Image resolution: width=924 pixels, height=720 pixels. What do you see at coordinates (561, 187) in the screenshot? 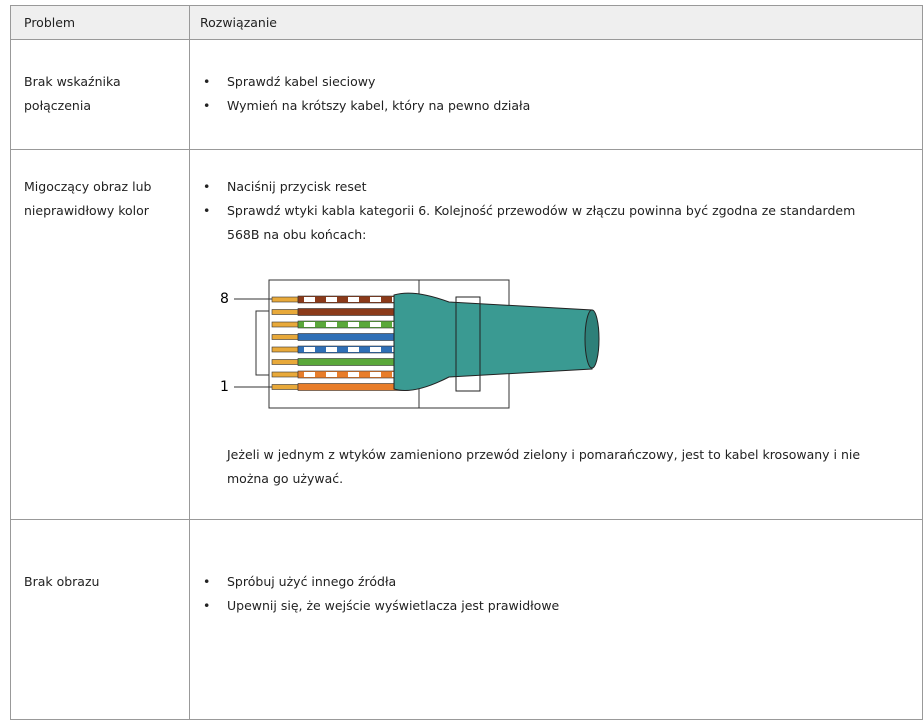
I see `bullet-item: Naciśnij przycisk reset` at bounding box center [561, 187].